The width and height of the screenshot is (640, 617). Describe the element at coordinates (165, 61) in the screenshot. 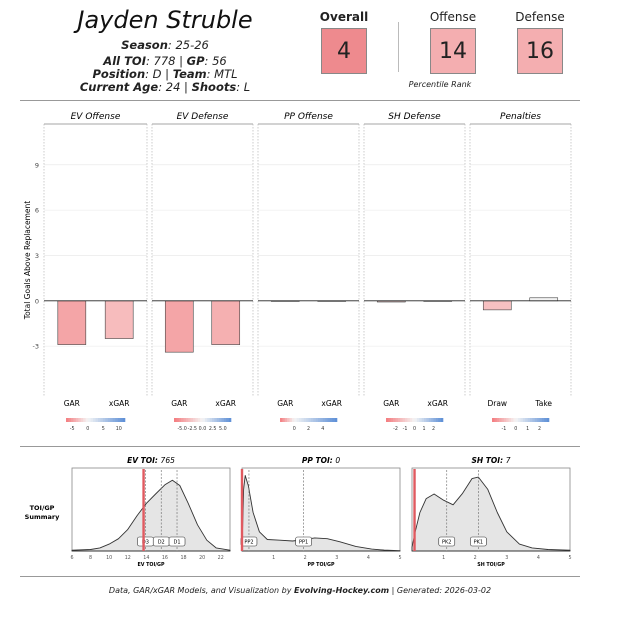

I see `toi-line: All TOI: 778 | GP: 56` at that location.